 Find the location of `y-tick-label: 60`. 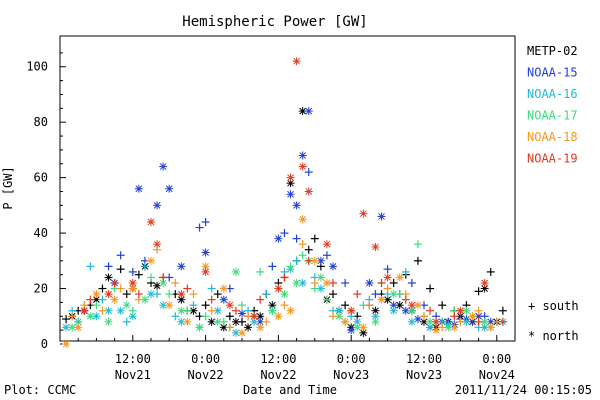

y-tick-label: 60 is located at coordinates (41, 178).